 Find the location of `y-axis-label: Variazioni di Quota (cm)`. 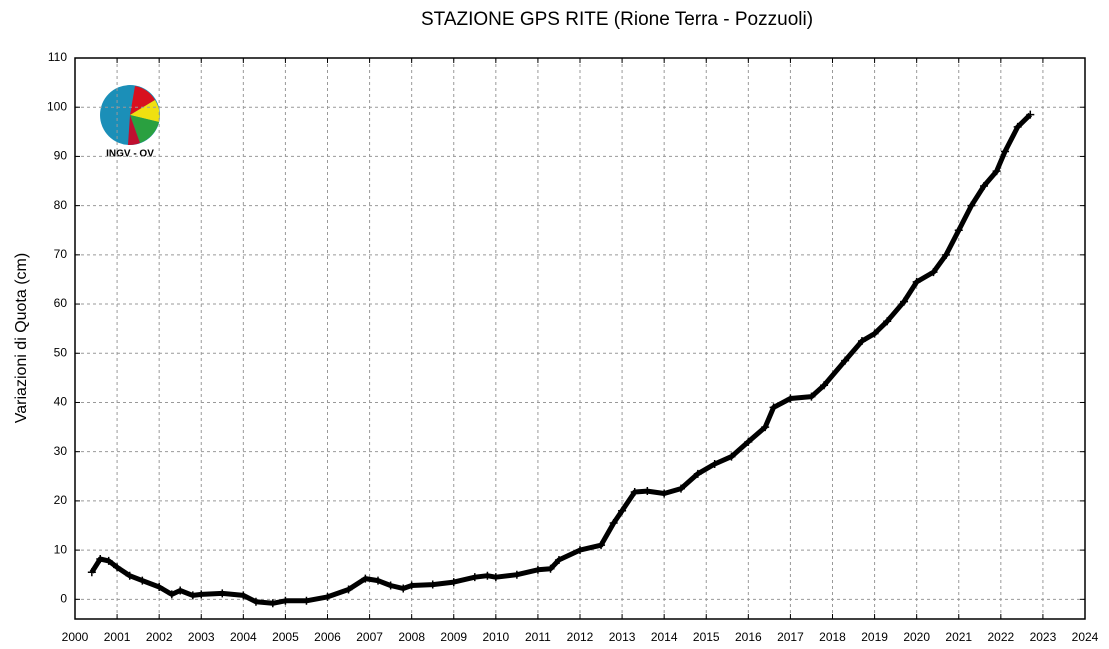

y-axis-label: Variazioni di Quota (cm) is located at coordinates (21, 338).